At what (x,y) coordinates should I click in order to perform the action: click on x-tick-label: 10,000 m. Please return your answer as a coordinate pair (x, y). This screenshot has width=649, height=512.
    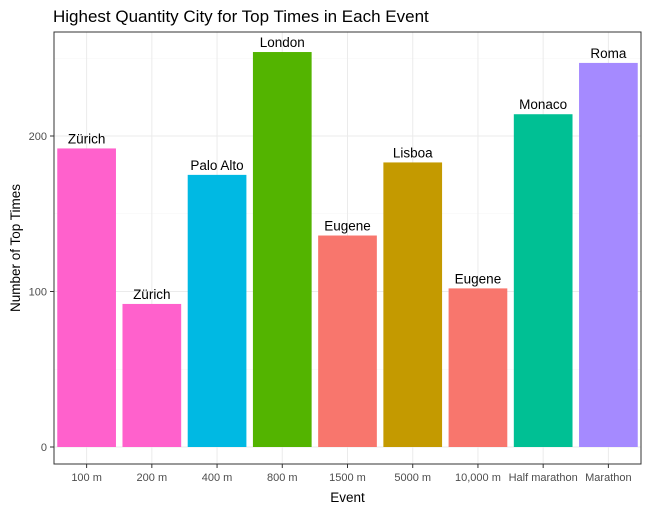
    Looking at the image, I should click on (478, 478).